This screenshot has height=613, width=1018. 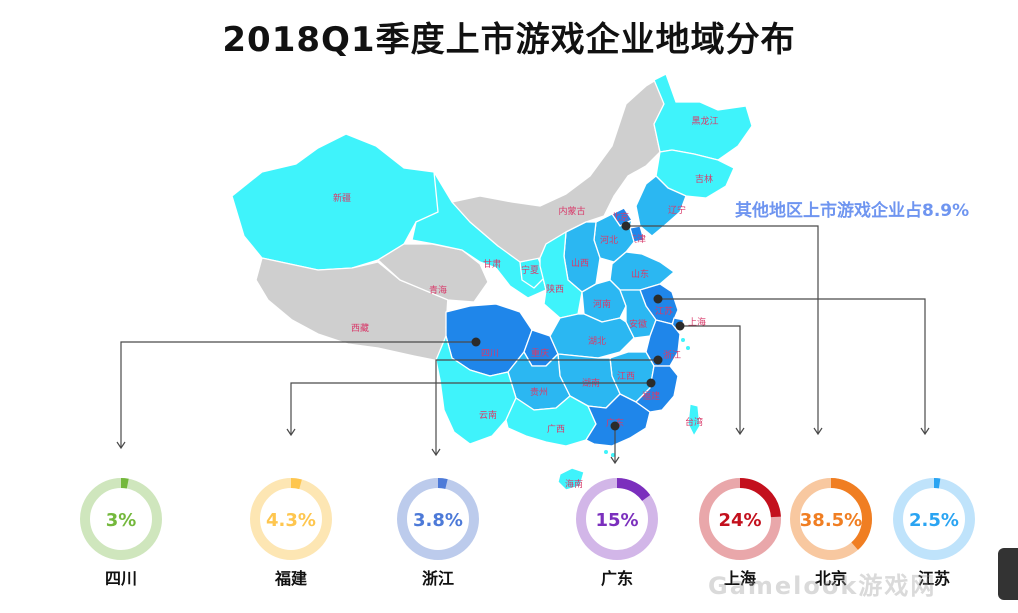 I want to click on province-label-heilongjiang: 黑龙江, so click(x=704, y=121).